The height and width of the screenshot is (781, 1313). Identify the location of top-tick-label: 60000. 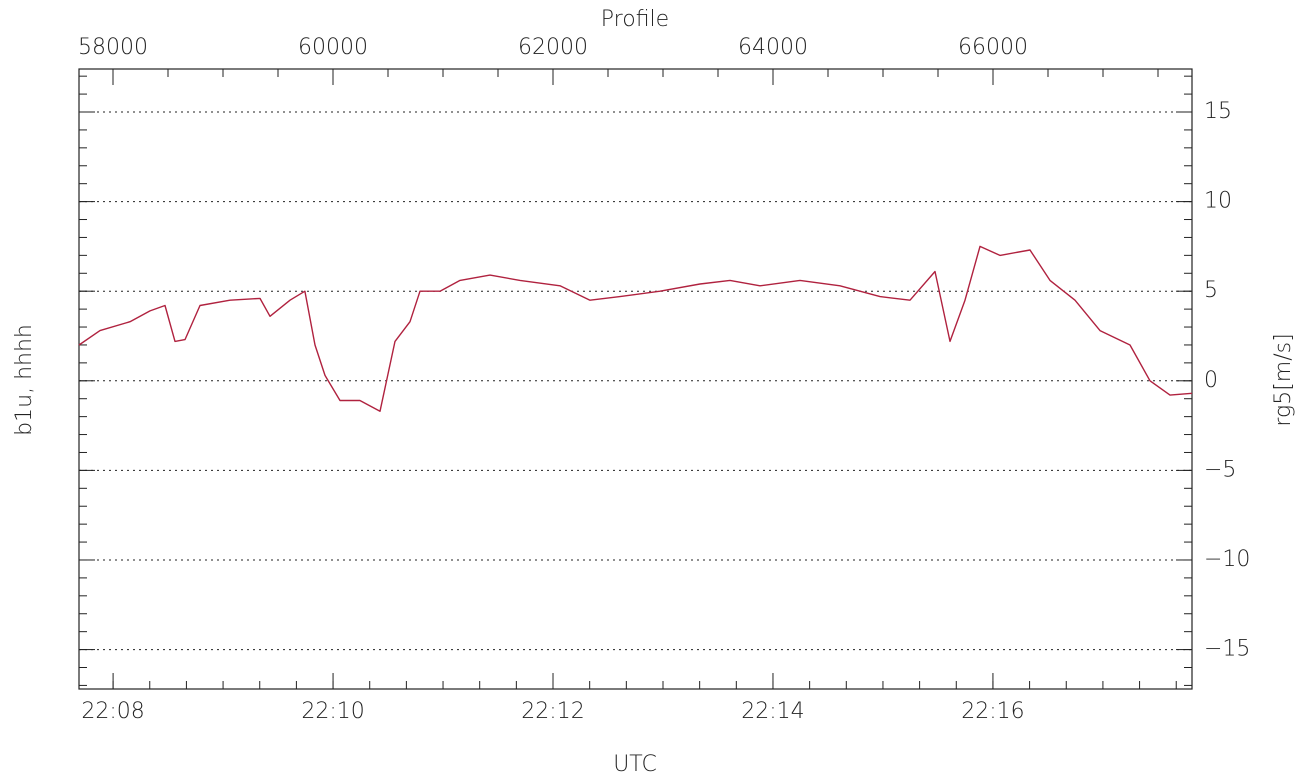
(333, 47).